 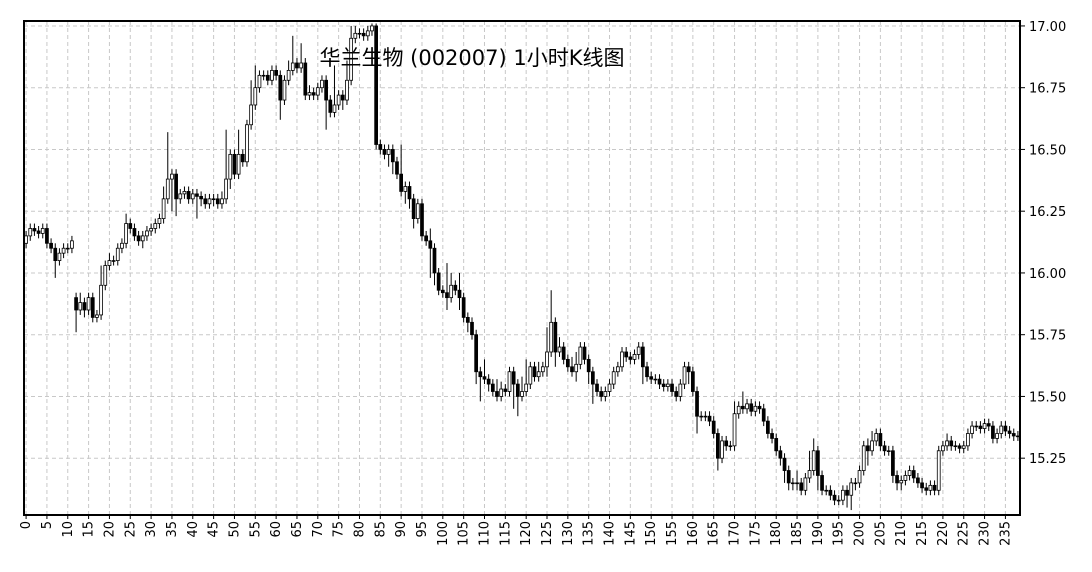 What do you see at coordinates (297, 529) in the screenshot?
I see `x-tick-label: 65` at bounding box center [297, 529].